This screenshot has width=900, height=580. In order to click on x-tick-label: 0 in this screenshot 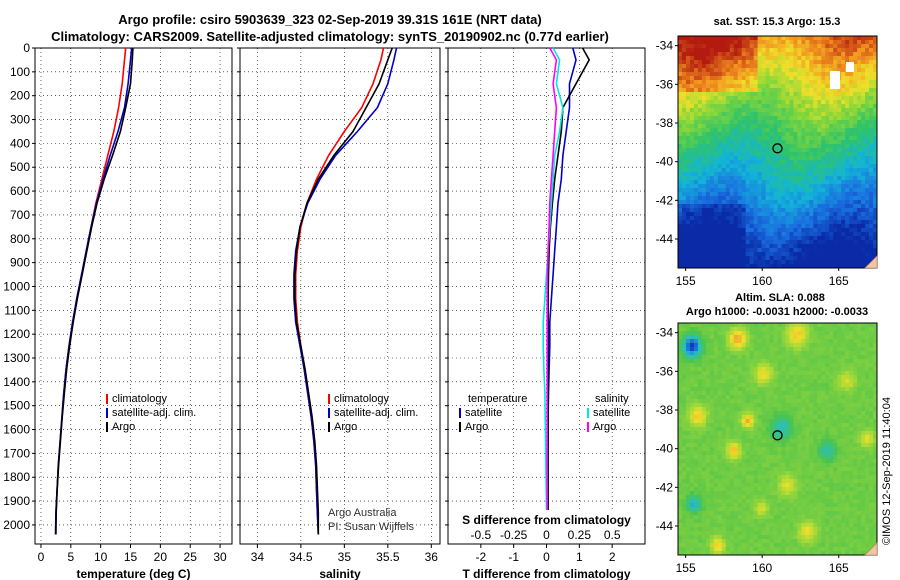, I will do `click(41, 557)`.